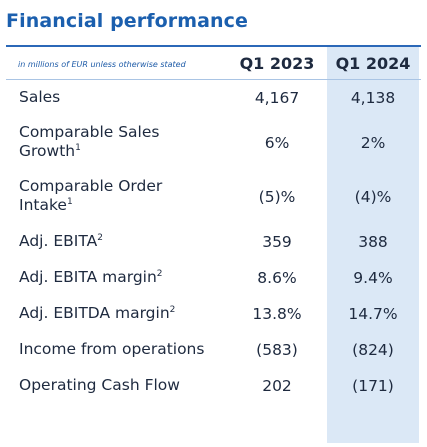 The height and width of the screenshot is (447, 427). Describe the element at coordinates (91, 277) in the screenshot. I see `row-label: Adj. EBITA margin2` at that location.